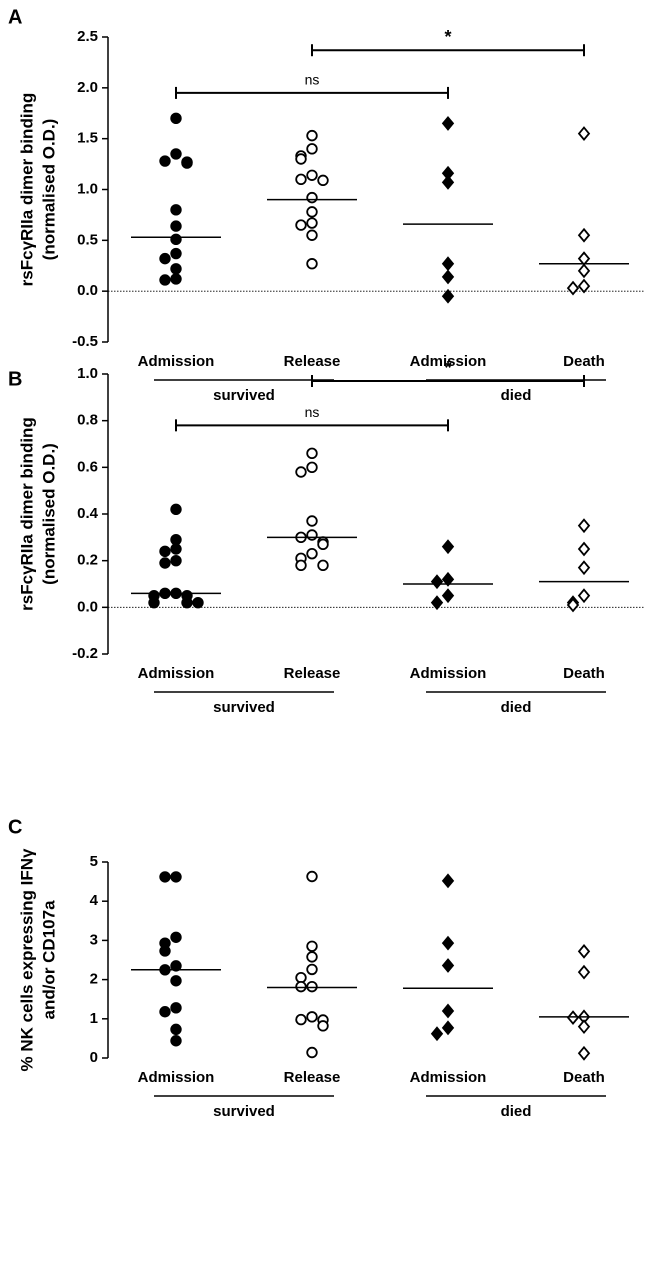 The width and height of the screenshot is (652, 1264). What do you see at coordinates (26, 960) in the screenshot?
I see `y-axis-label: % NK cells expressing IFNγ` at bounding box center [26, 960].